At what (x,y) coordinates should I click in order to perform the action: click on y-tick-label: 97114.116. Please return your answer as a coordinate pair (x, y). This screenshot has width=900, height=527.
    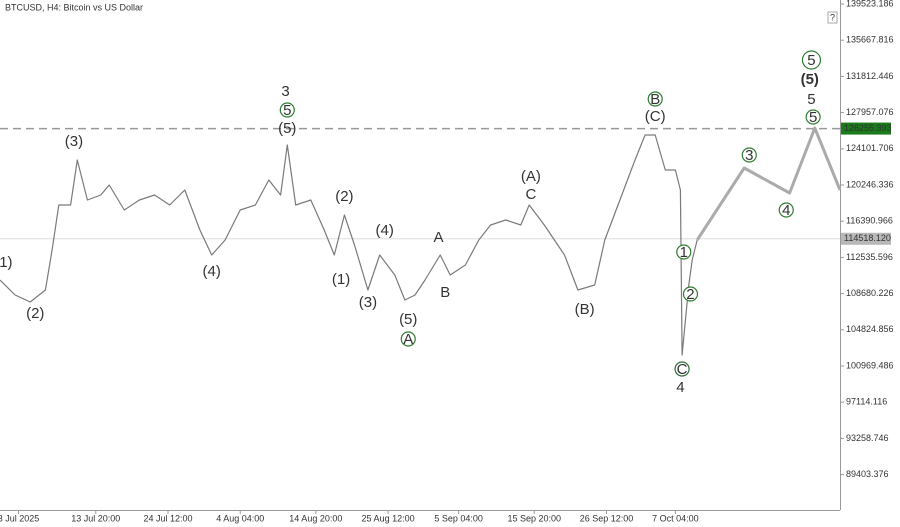
    Looking at the image, I should click on (866, 402).